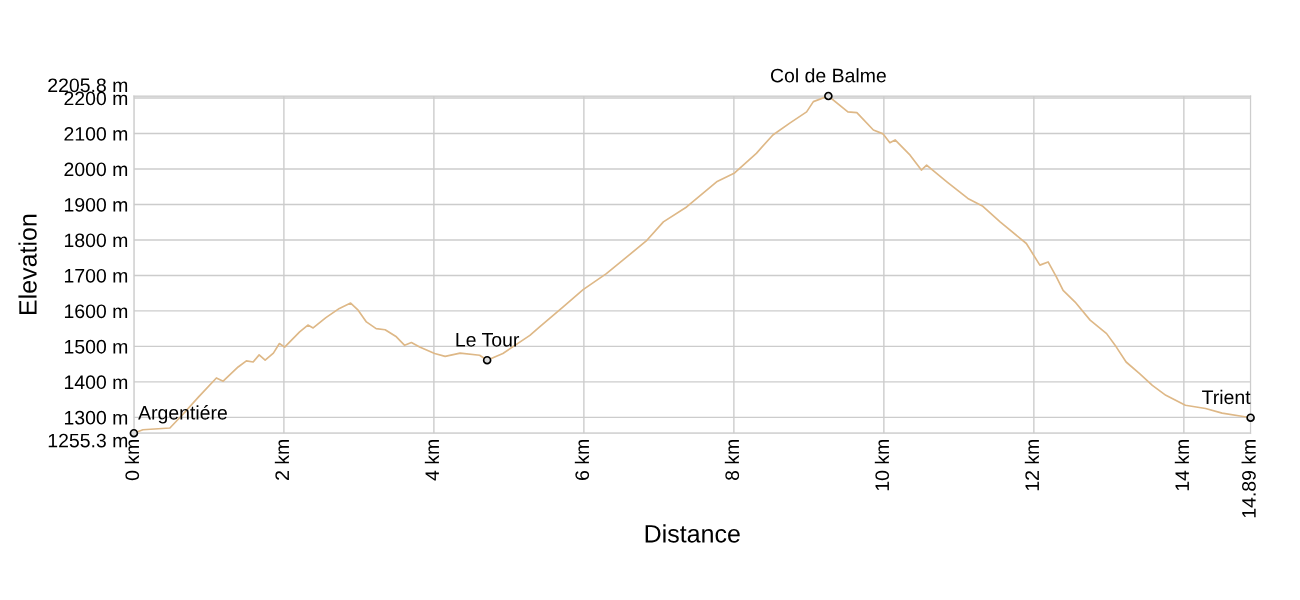  I want to click on y-tick-label: 1800 m, so click(96, 240).